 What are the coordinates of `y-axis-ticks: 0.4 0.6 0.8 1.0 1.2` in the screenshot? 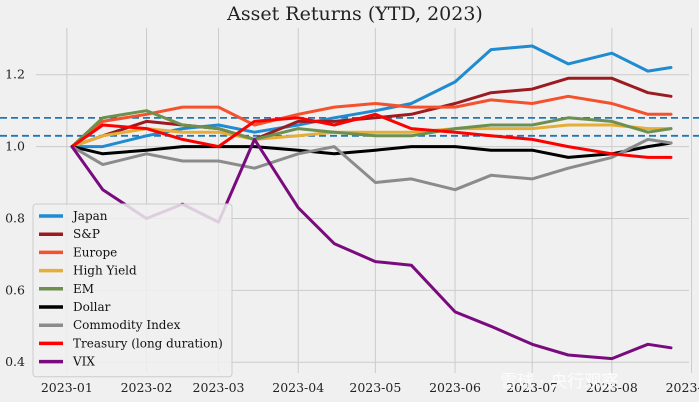 It's located at (15, 218).